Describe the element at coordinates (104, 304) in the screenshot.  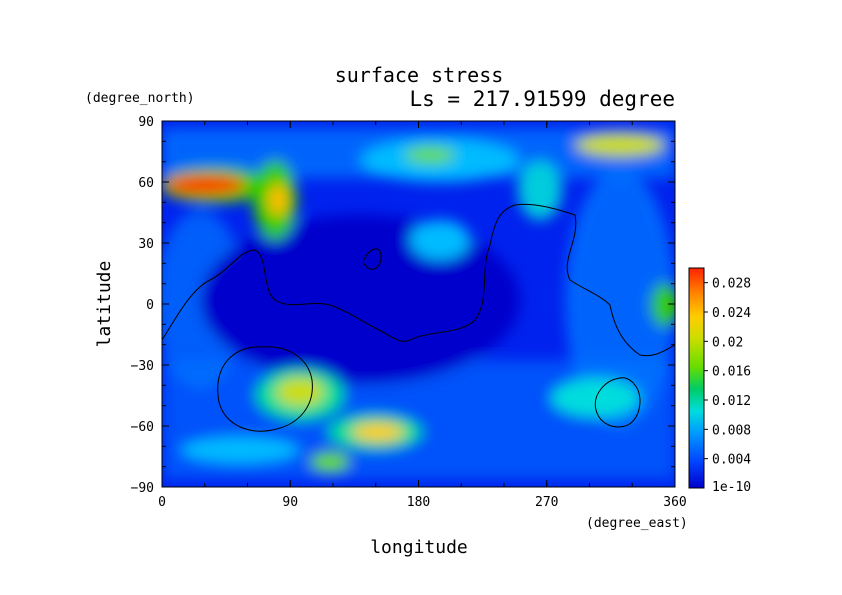
I see `y-axis-label: latitude` at that location.